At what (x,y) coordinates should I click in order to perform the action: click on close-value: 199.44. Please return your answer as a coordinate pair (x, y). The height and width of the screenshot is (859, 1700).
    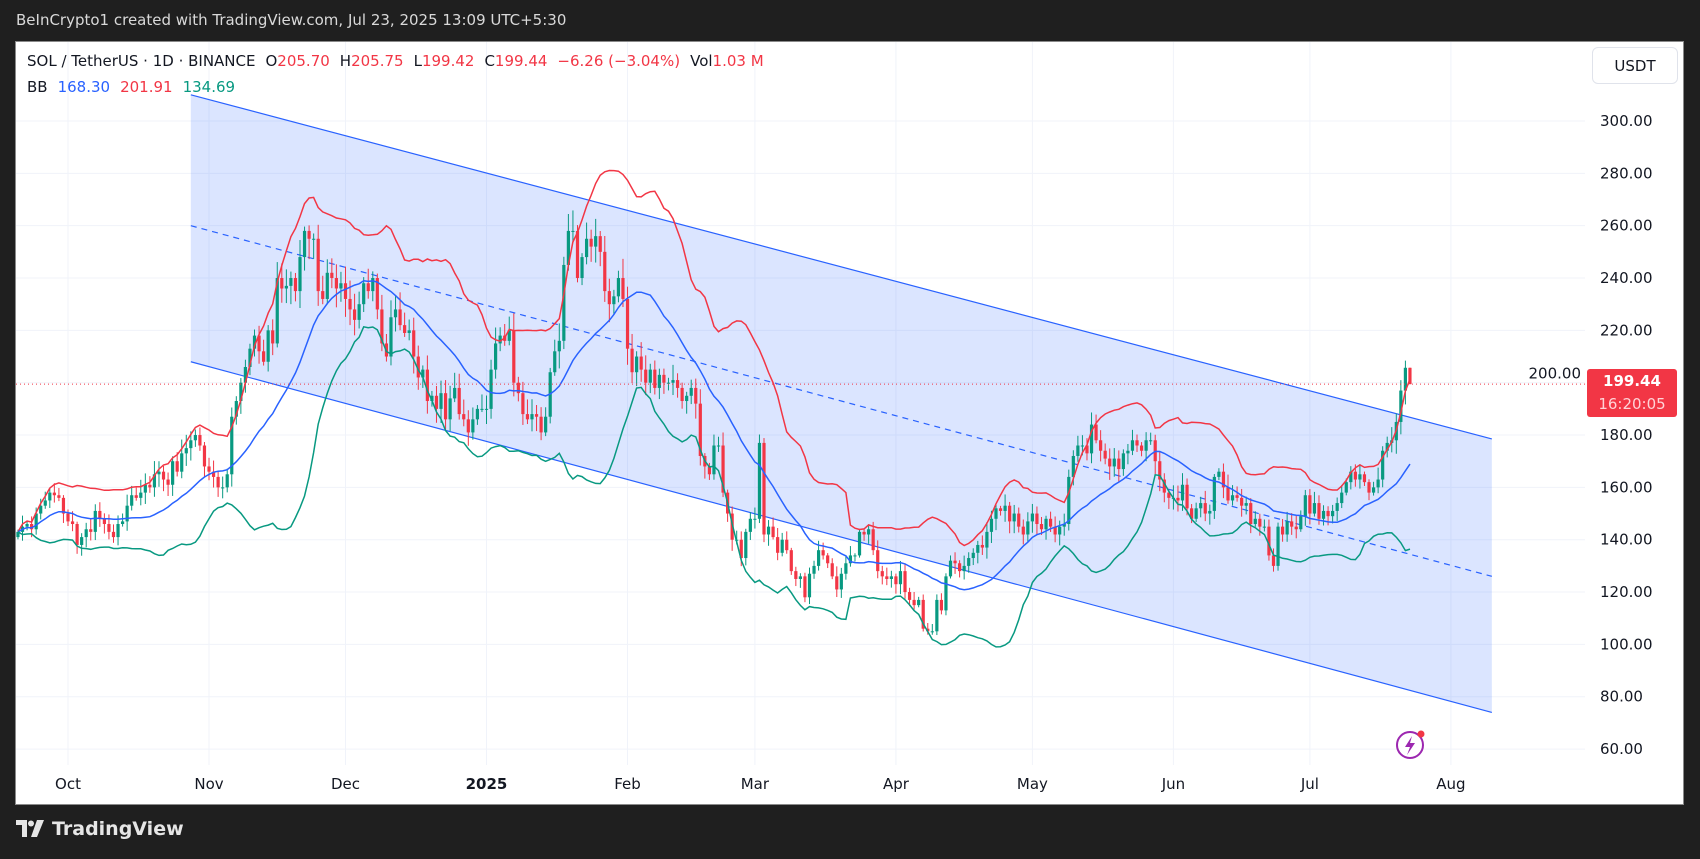
    Looking at the image, I should click on (521, 61).